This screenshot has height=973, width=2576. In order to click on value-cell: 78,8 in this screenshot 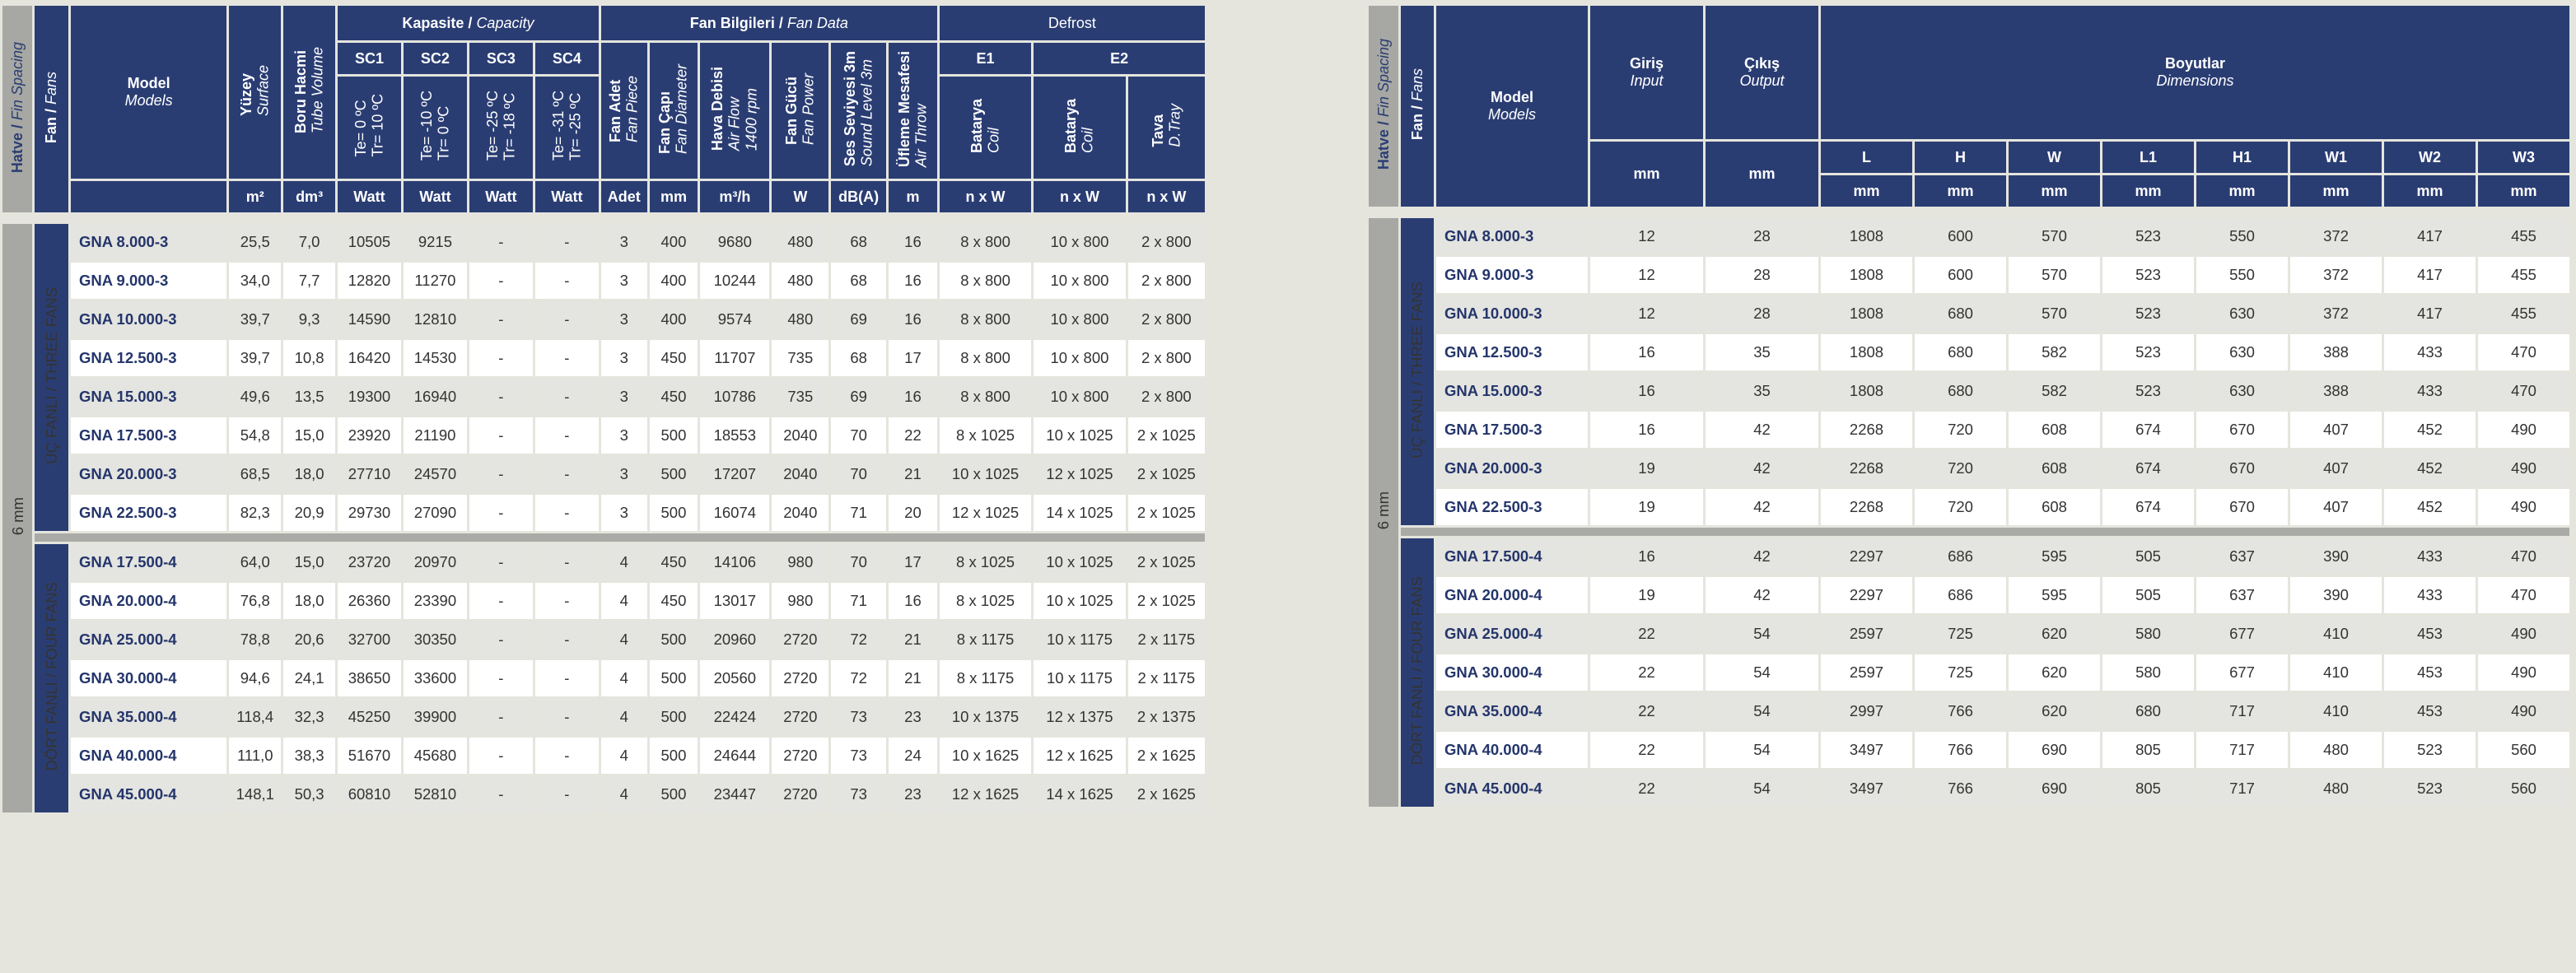, I will do `click(255, 640)`.